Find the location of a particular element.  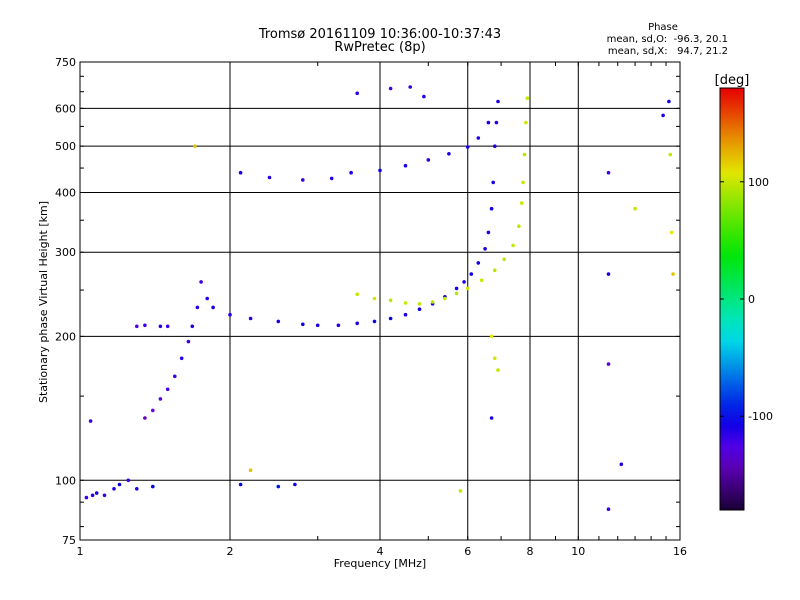

x-tick-label-16: 16 is located at coordinates (680, 551).